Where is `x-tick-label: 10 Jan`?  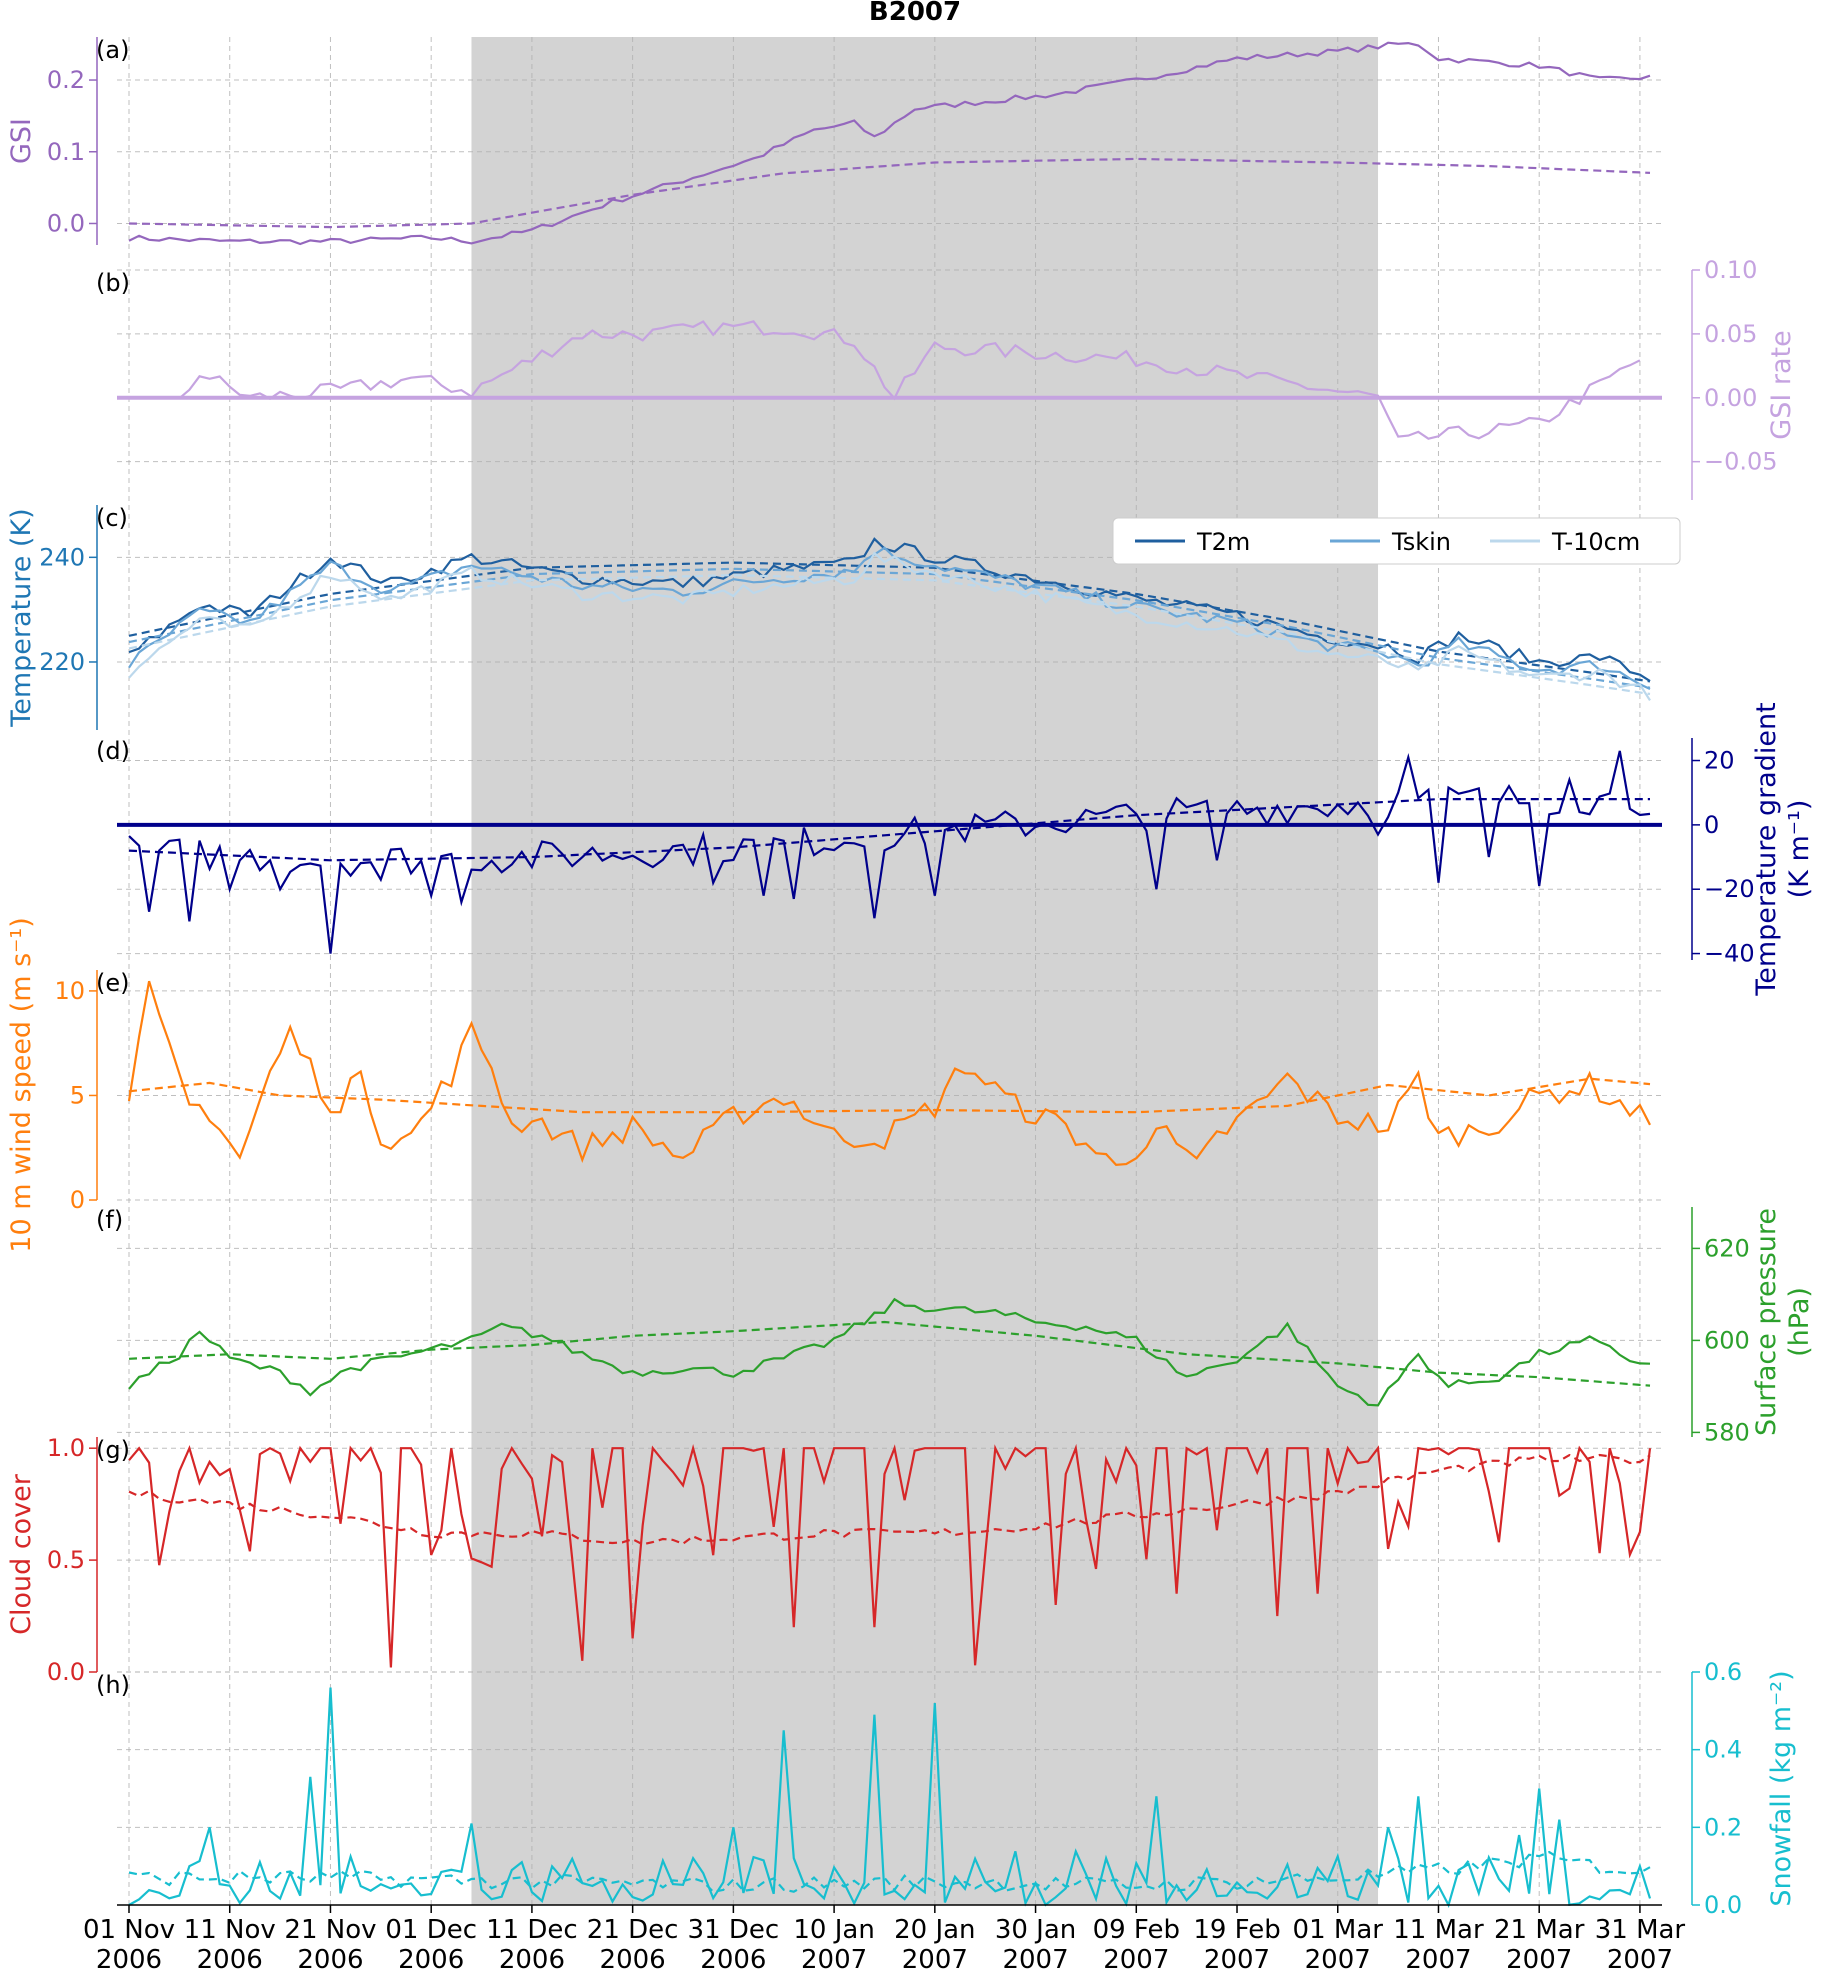 x-tick-label: 10 Jan is located at coordinates (833, 1930).